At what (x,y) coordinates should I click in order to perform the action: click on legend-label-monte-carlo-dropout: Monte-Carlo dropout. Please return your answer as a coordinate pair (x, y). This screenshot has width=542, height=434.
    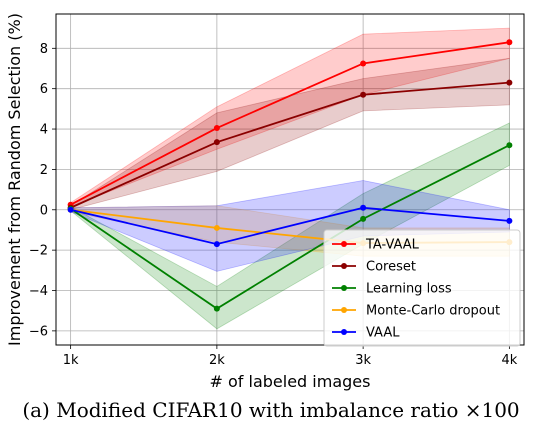
    Looking at the image, I should click on (433, 311).